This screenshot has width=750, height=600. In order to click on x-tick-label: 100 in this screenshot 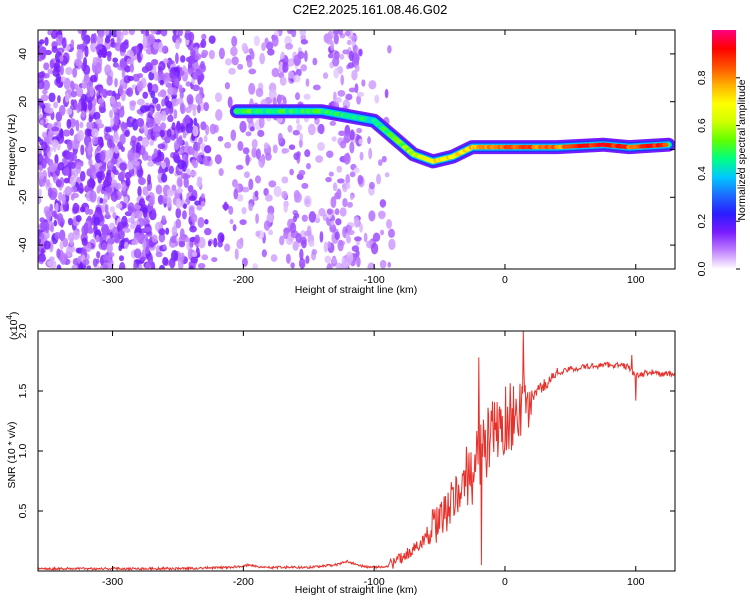, I will do `click(636, 582)`.